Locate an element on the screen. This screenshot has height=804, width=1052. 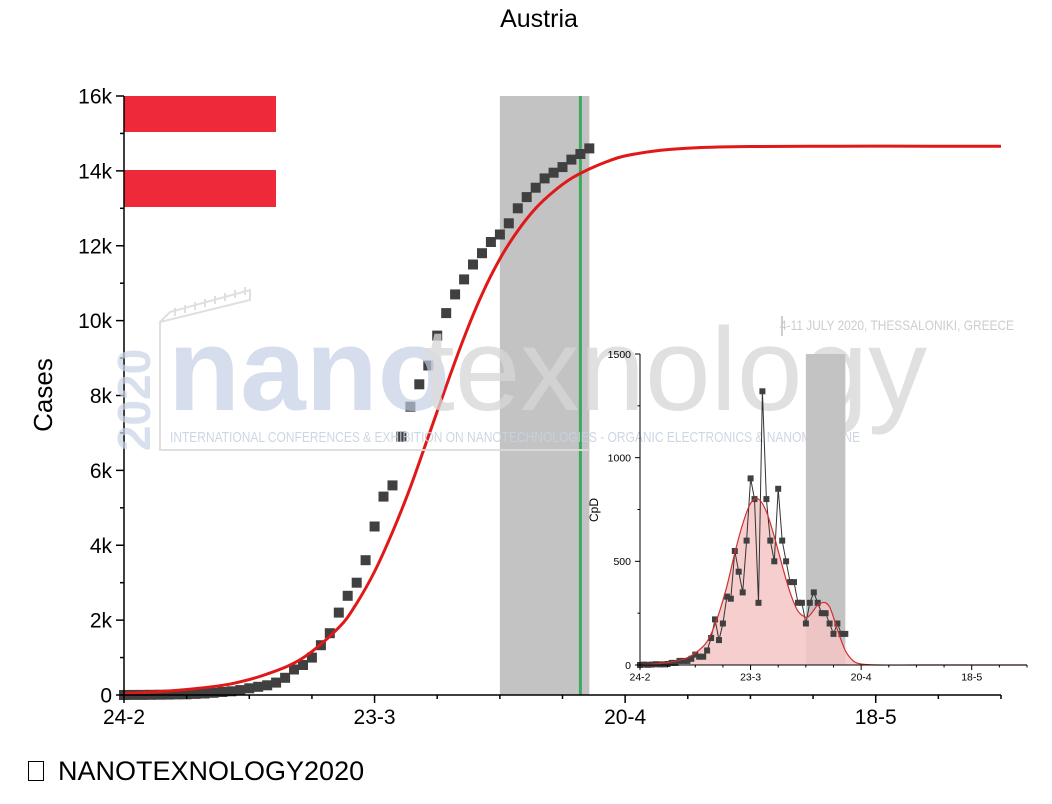
footer-caption: NANOTEXNOLOGY2020 is located at coordinates (196, 771).